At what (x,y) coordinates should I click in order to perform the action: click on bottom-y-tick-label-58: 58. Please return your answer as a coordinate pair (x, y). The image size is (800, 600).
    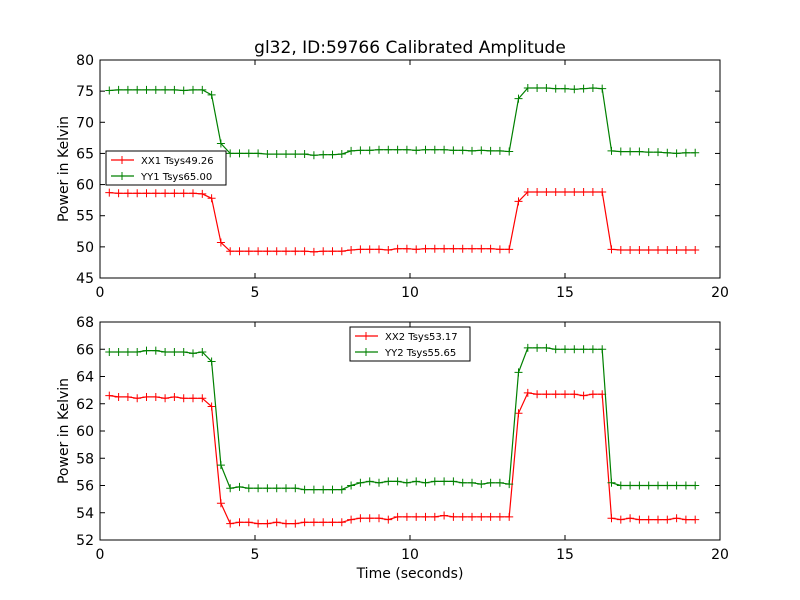
    Looking at the image, I should click on (85, 459).